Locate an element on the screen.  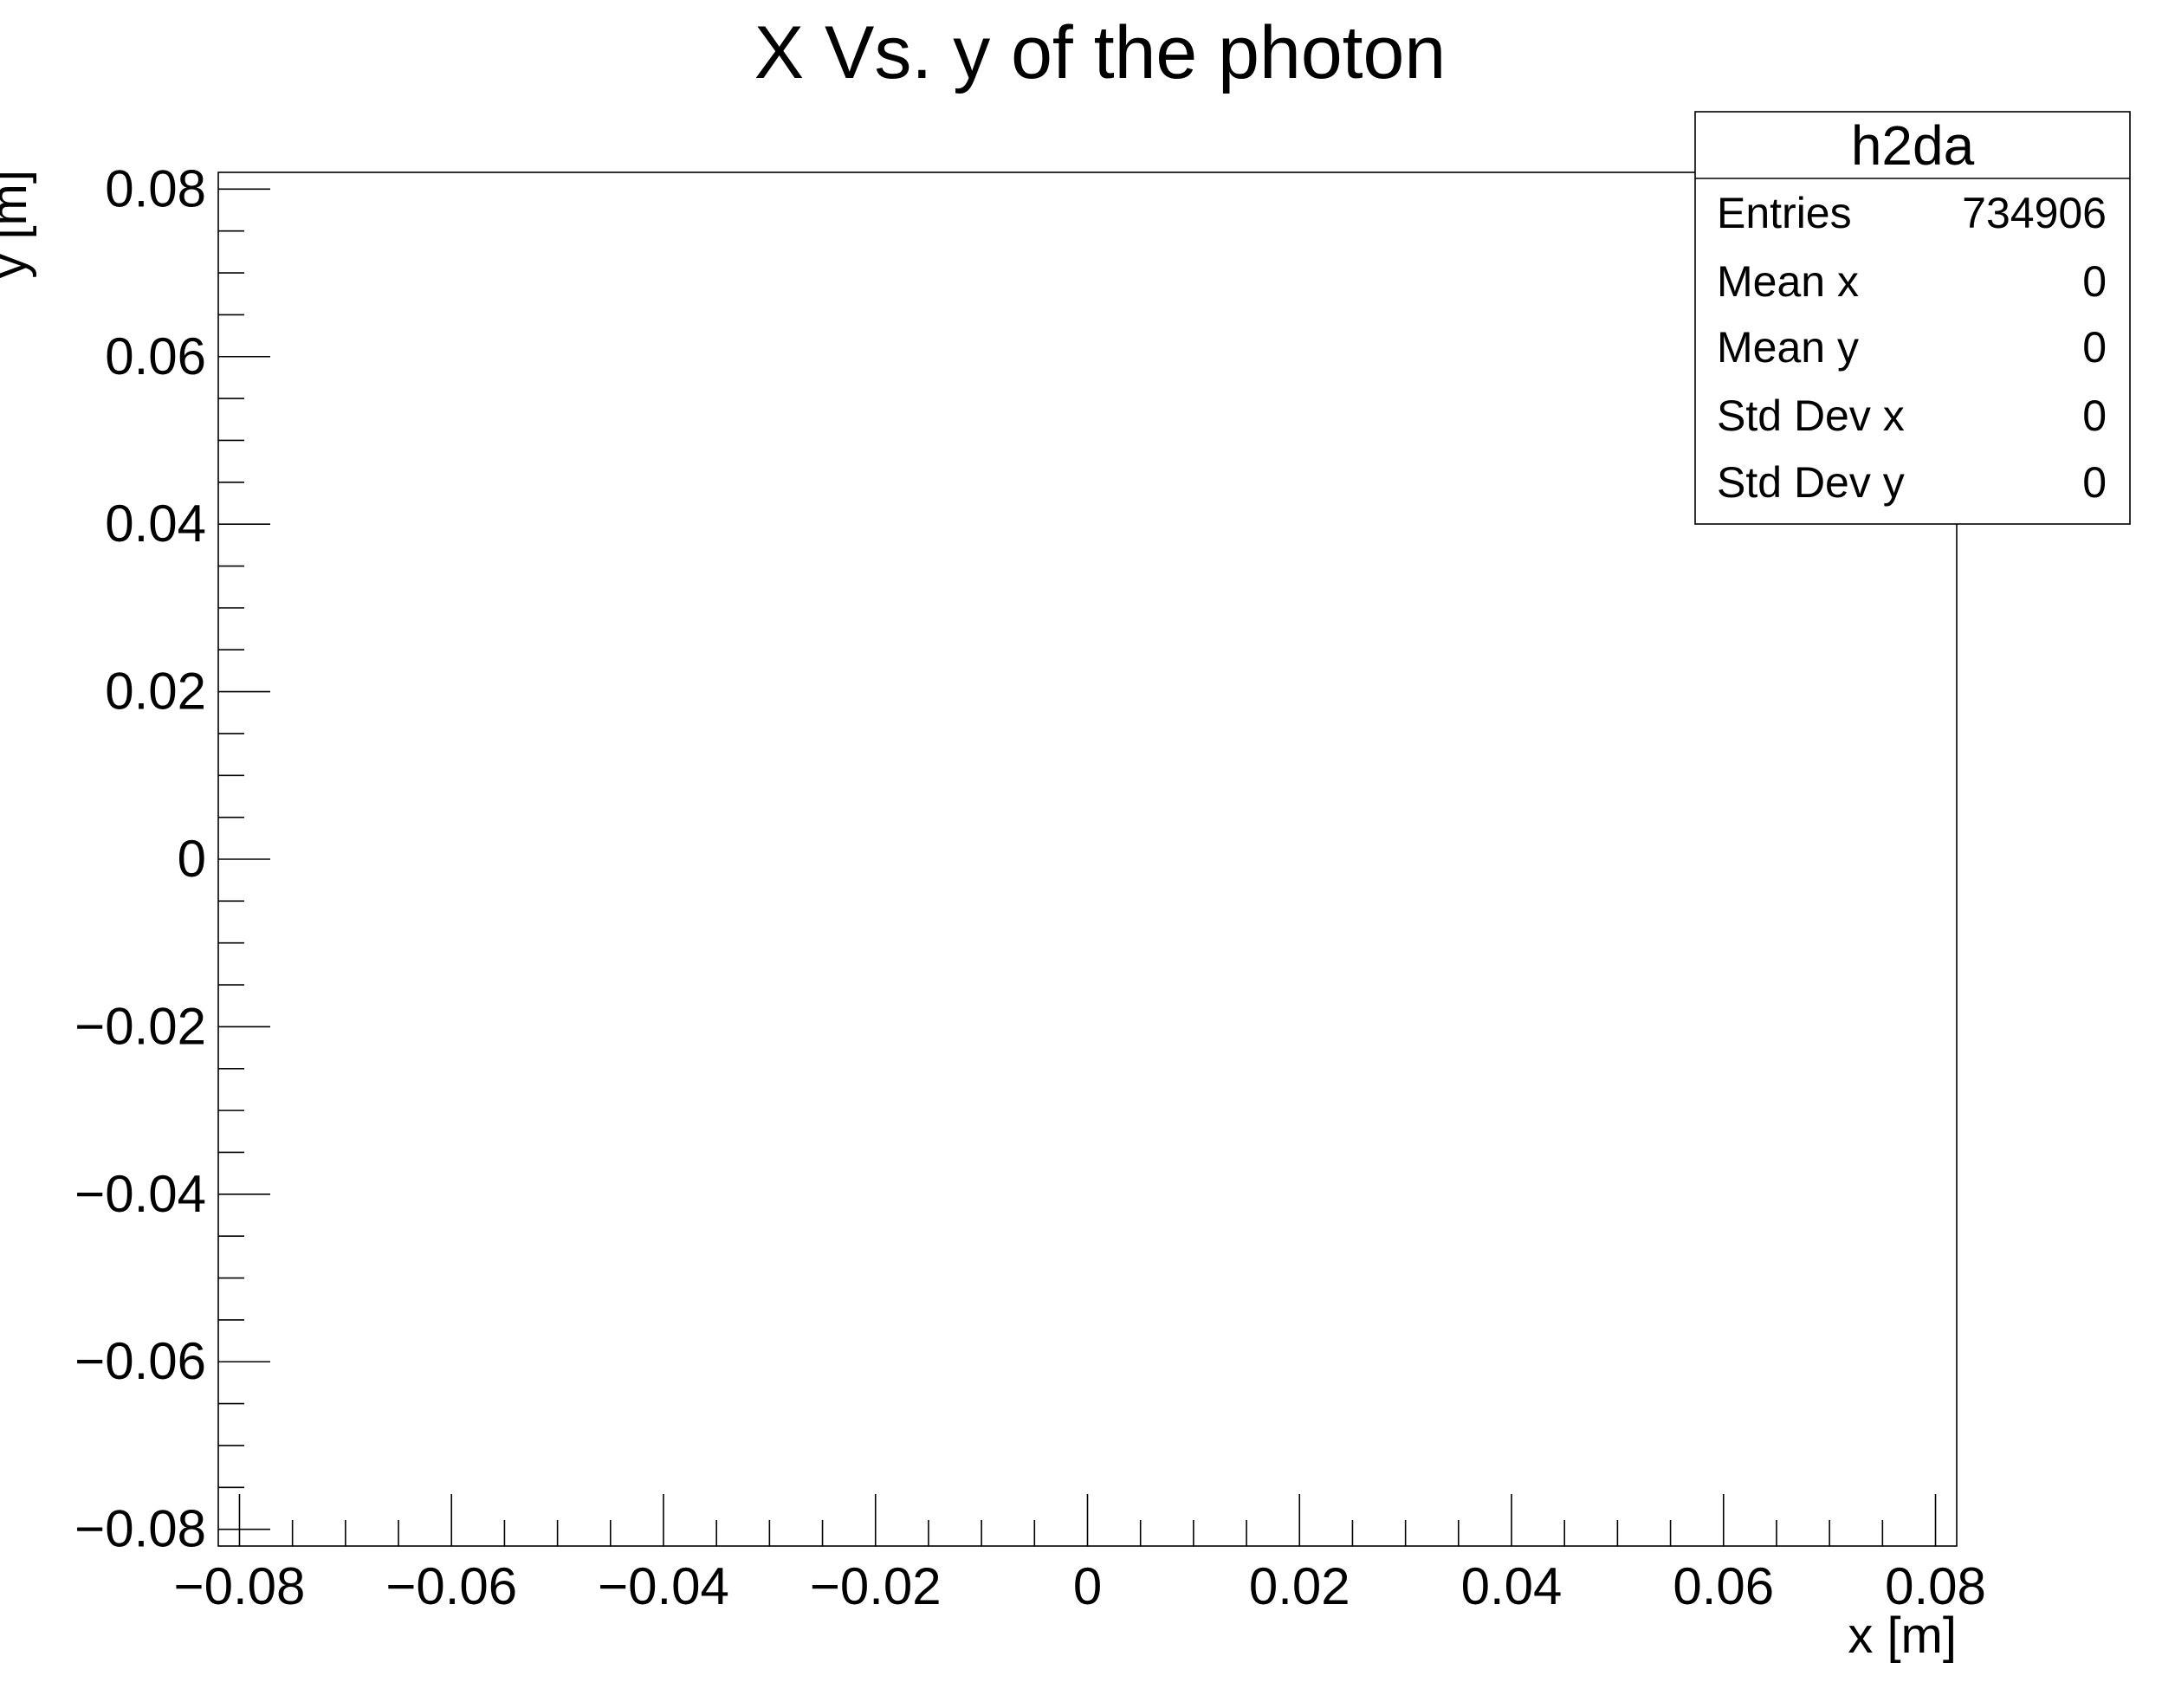
x-axis-label: x [m] is located at coordinates (1903, 1636).